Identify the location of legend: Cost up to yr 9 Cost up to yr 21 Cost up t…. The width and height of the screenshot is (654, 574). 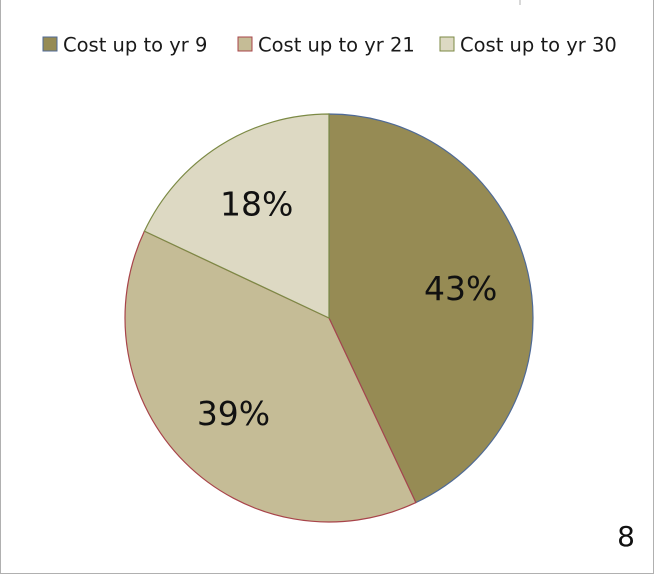
(329, 45).